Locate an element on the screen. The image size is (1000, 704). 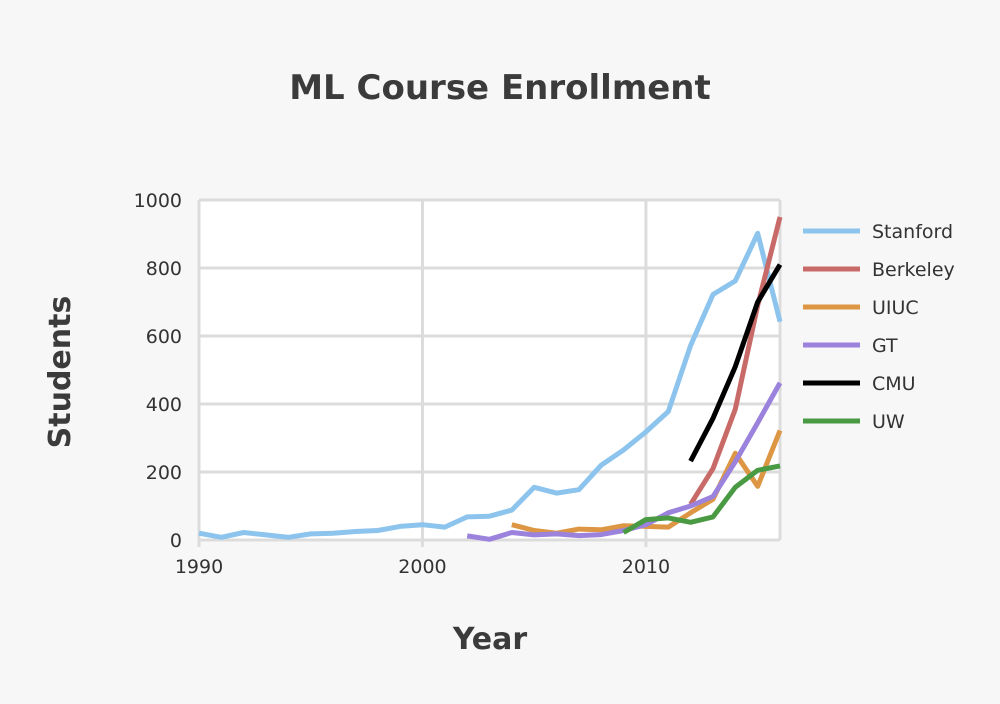
chart-title: ML Course Enrollment is located at coordinates (500, 88).